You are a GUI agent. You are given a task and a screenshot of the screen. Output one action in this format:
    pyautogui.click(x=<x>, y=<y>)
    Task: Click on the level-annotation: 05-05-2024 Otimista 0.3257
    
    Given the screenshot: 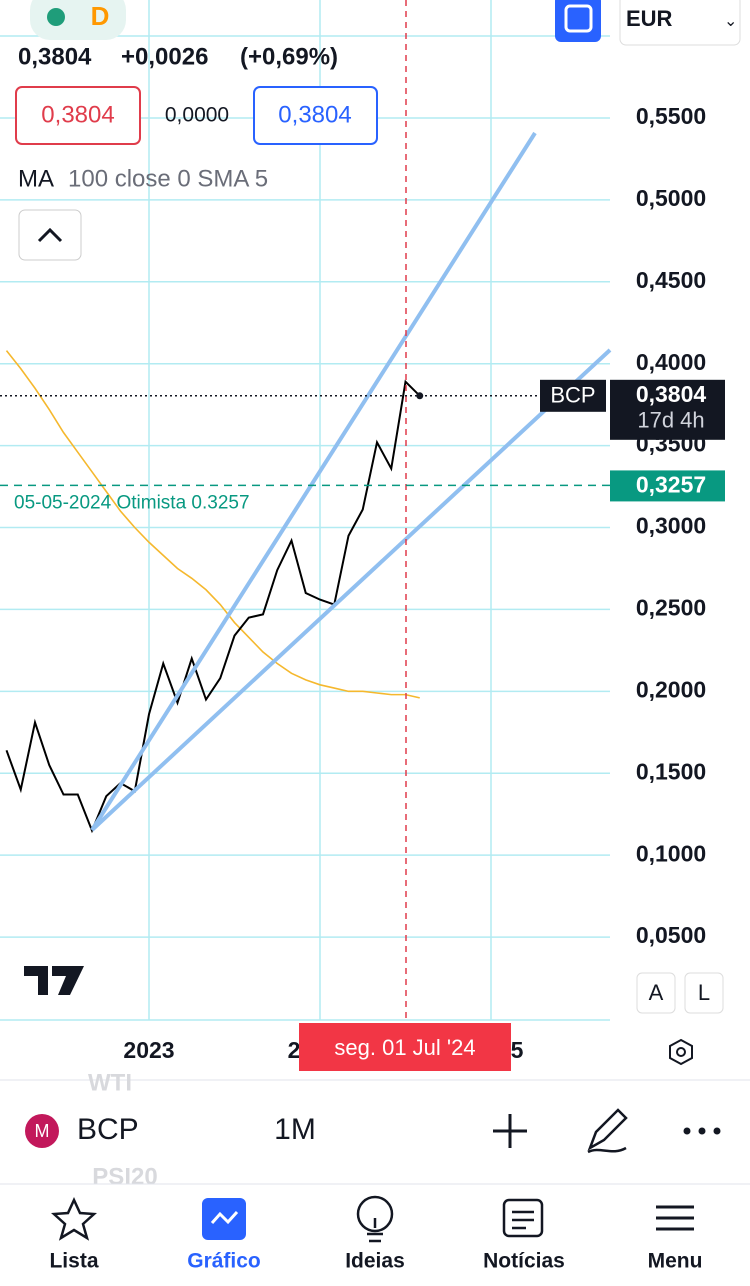 What is the action you would take?
    pyautogui.click(x=132, y=502)
    